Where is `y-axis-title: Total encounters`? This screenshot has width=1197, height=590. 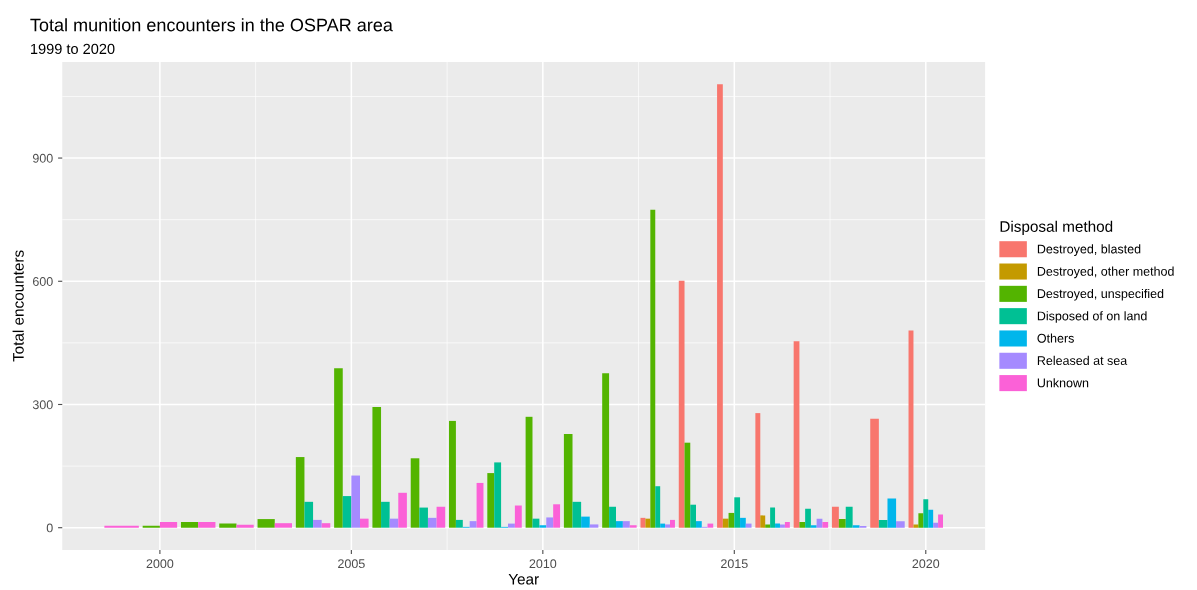 y-axis-title: Total encounters is located at coordinates (18, 306).